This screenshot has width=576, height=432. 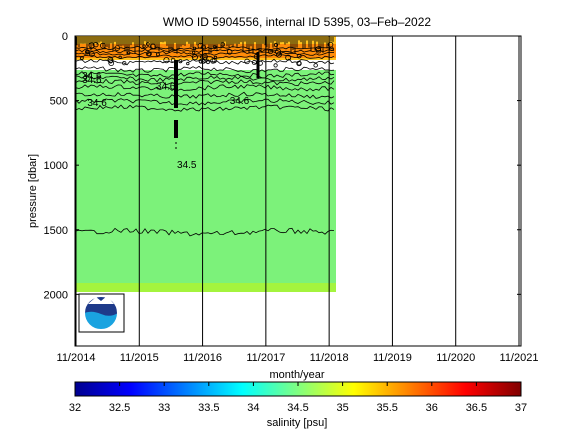 I want to click on x-tick-label: 11/2016, so click(x=202, y=358).